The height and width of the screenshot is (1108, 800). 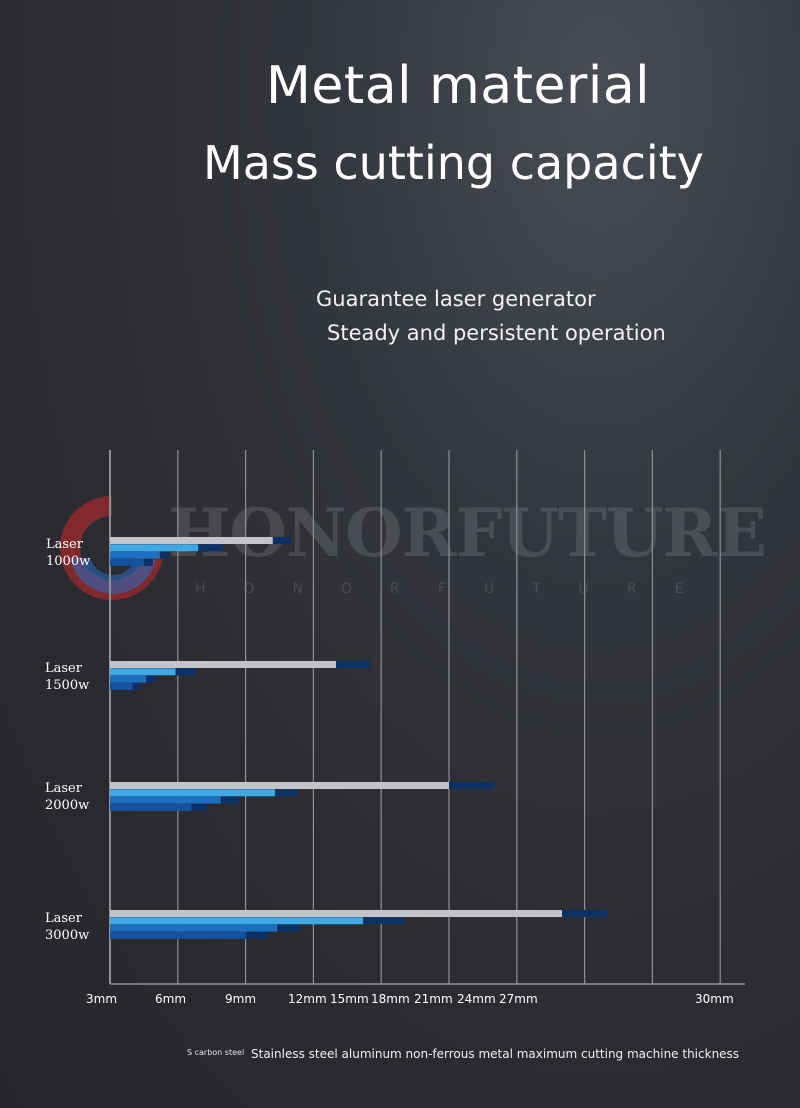 I want to click on watermark-brand: HONORFUTURE, so click(x=467, y=533).